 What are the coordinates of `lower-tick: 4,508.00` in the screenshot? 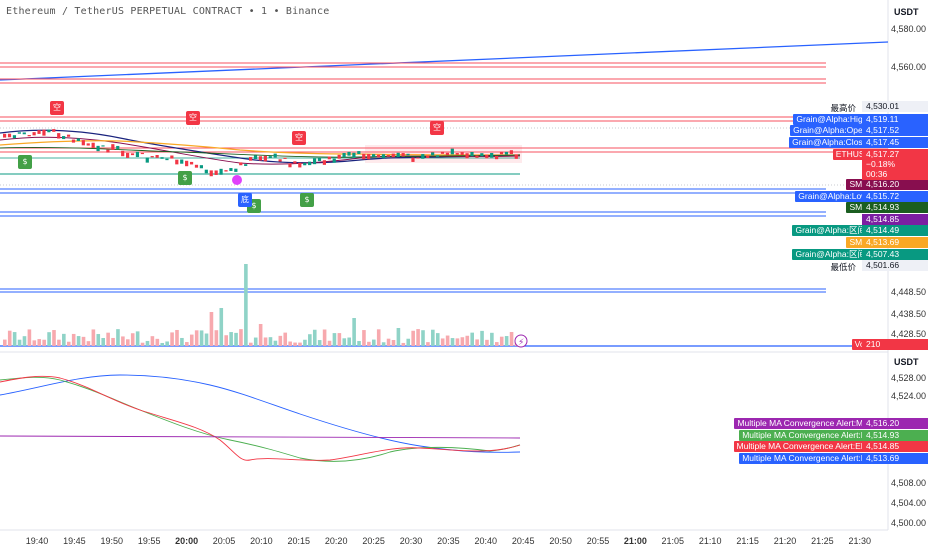 It's located at (908, 483).